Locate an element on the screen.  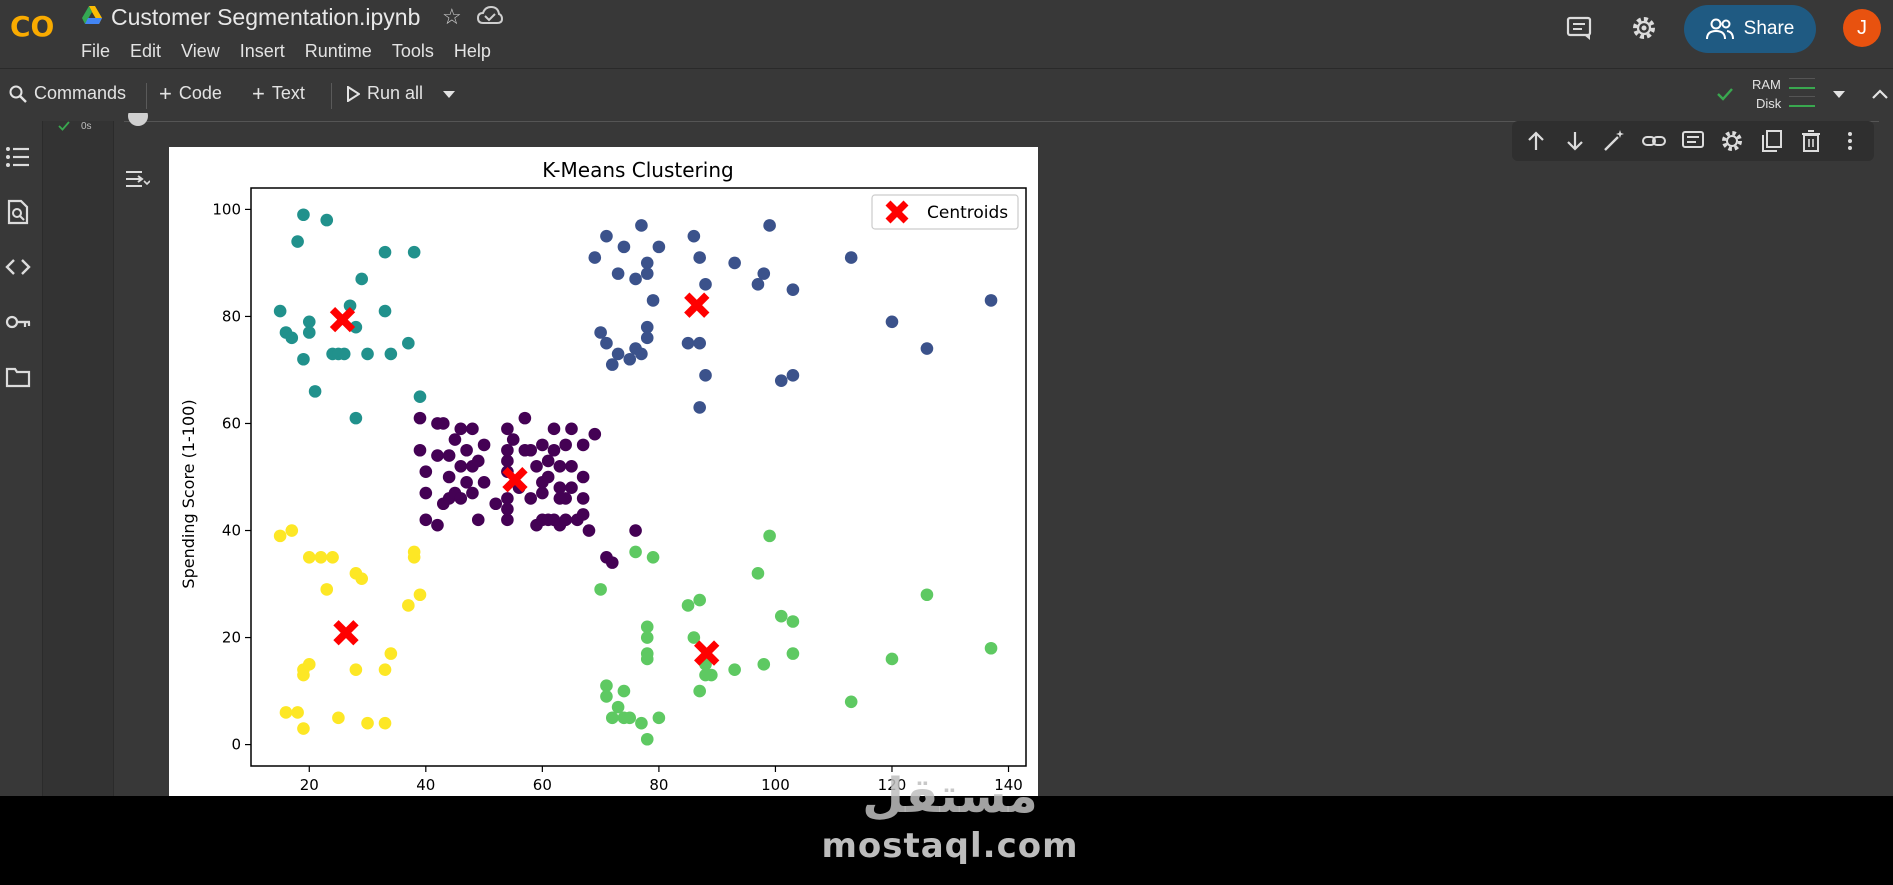
move-down-icon is located at coordinates (1575, 141).